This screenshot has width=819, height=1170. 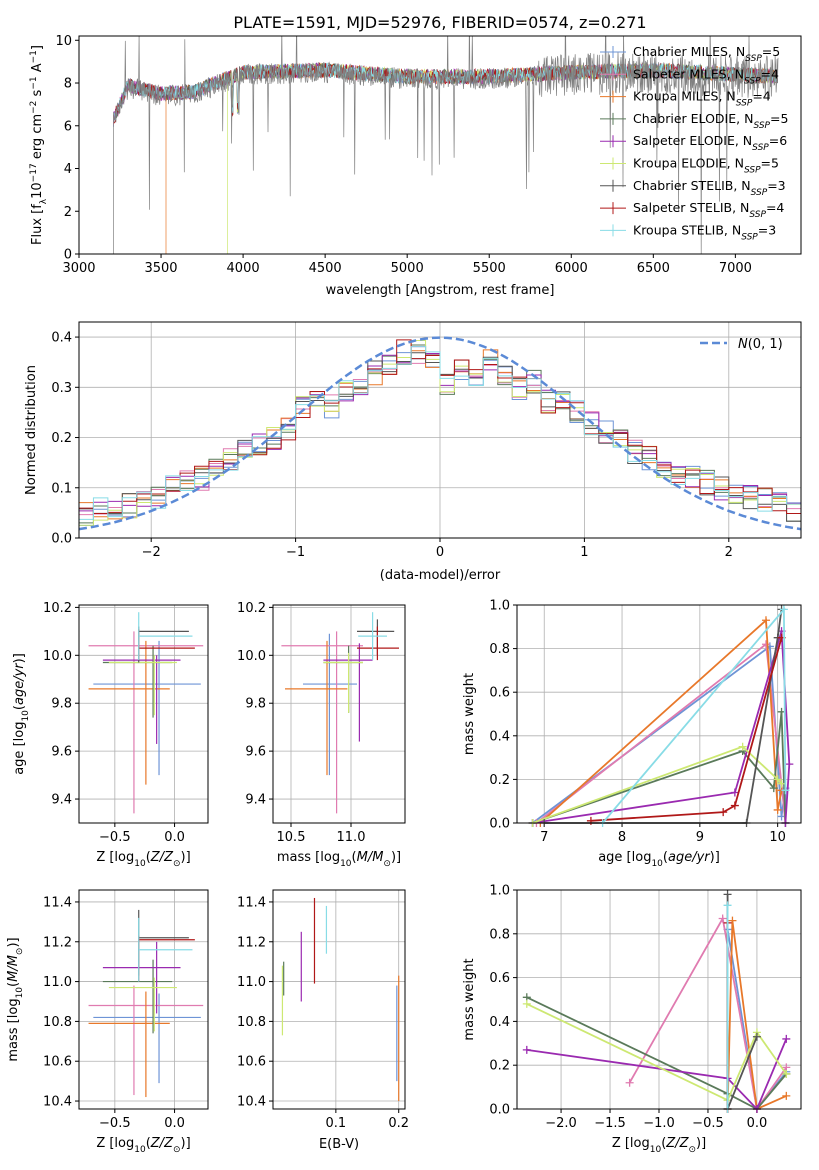 What do you see at coordinates (757, 1123) in the screenshot?
I see `weight_vs_Z-xtick-label: 0.0` at bounding box center [757, 1123].